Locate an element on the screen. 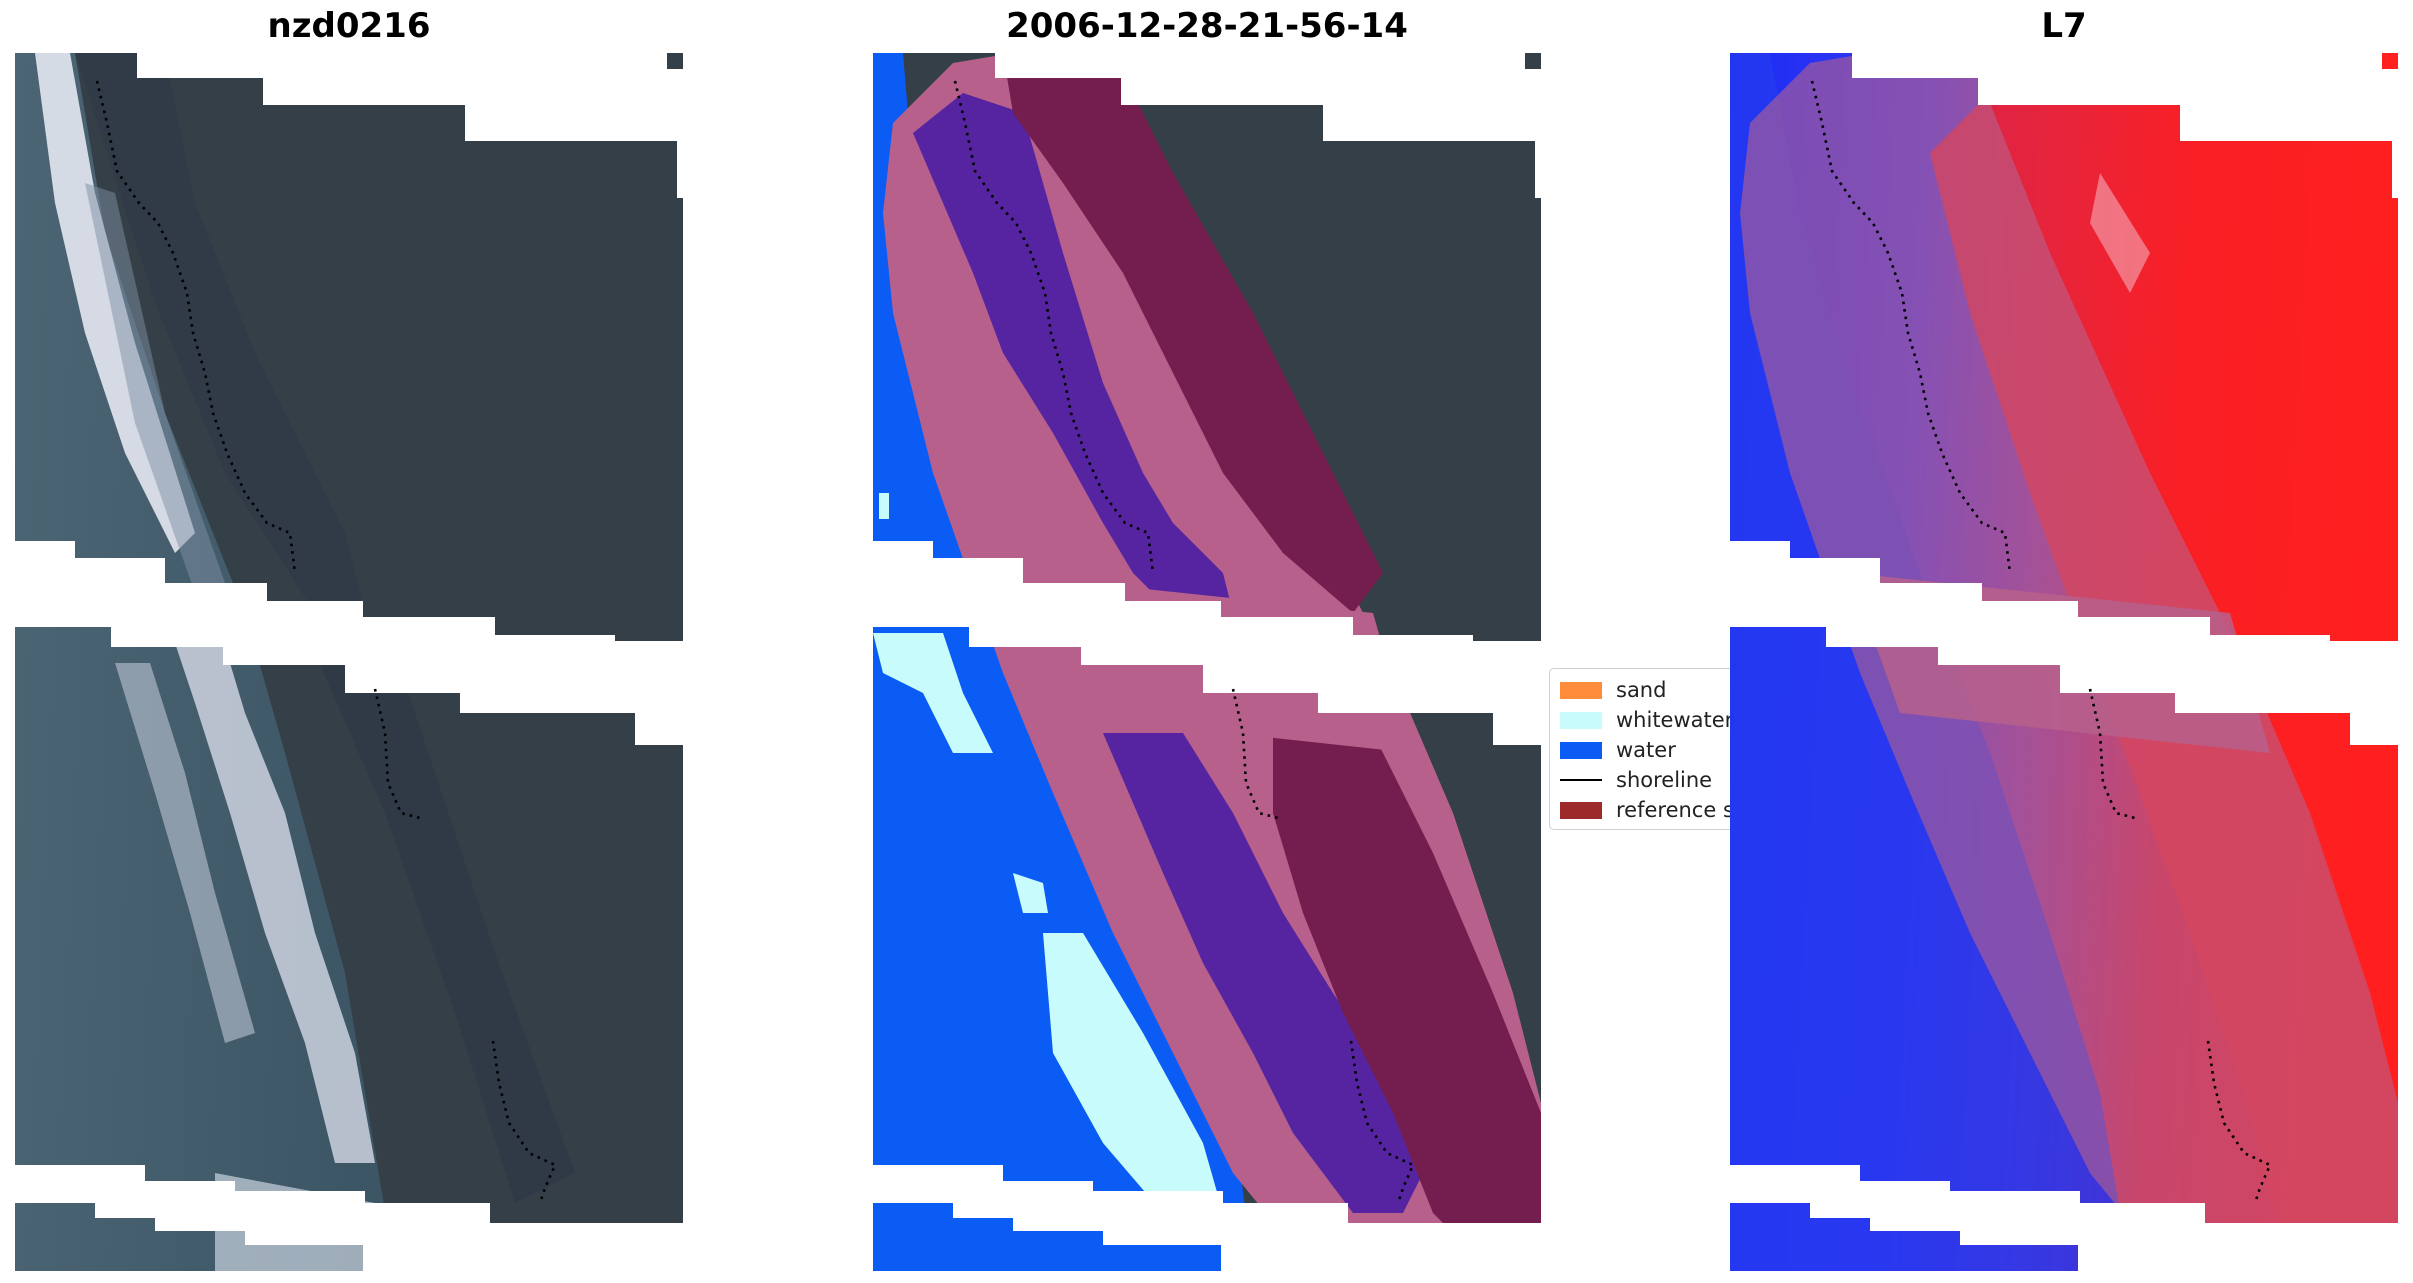 This screenshot has width=2413, height=1283. legend-label-water: water is located at coordinates (1646, 750).